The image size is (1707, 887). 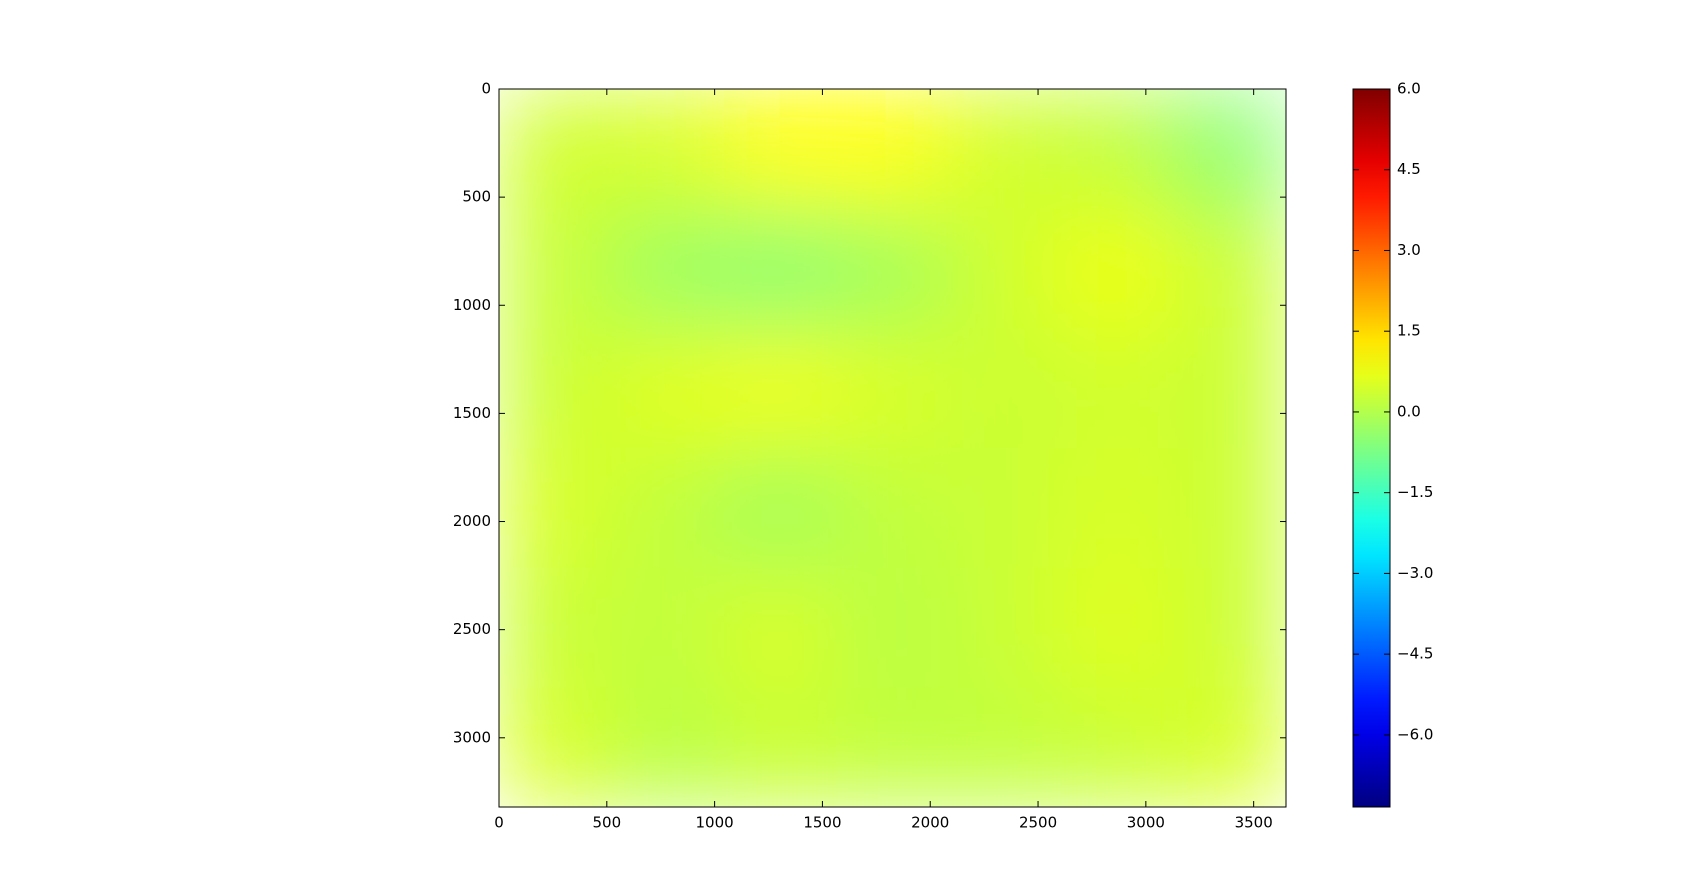 What do you see at coordinates (930, 823) in the screenshot?
I see `x-tick-label: 2000` at bounding box center [930, 823].